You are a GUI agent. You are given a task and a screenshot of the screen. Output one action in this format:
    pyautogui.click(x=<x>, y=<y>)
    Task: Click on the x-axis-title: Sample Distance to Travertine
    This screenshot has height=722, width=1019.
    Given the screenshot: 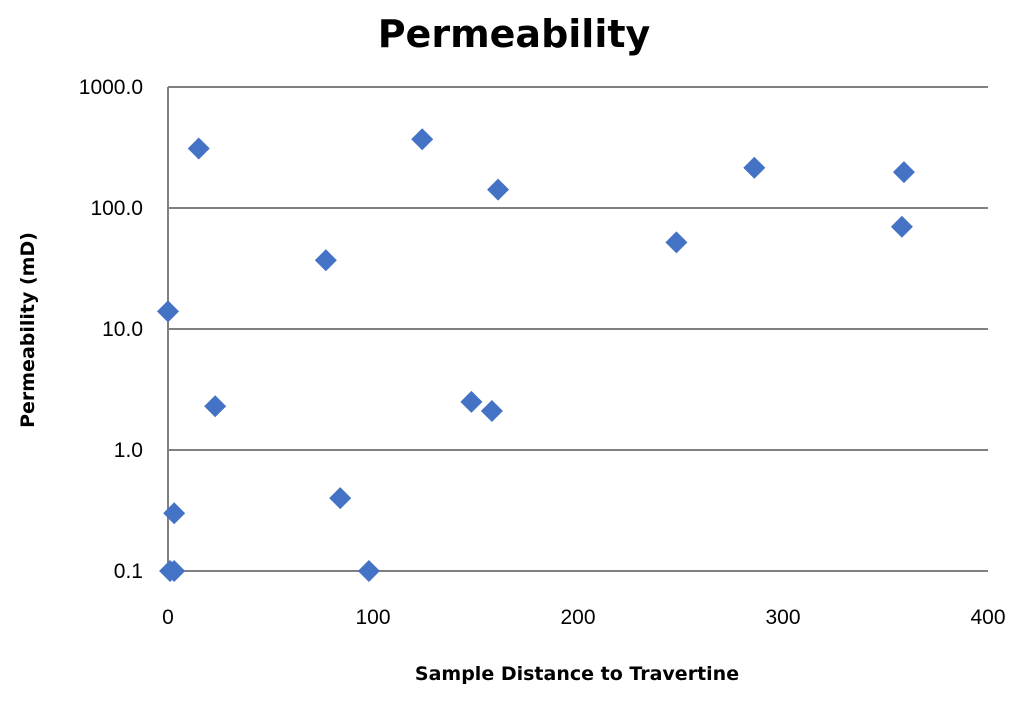 What is the action you would take?
    pyautogui.click(x=577, y=674)
    